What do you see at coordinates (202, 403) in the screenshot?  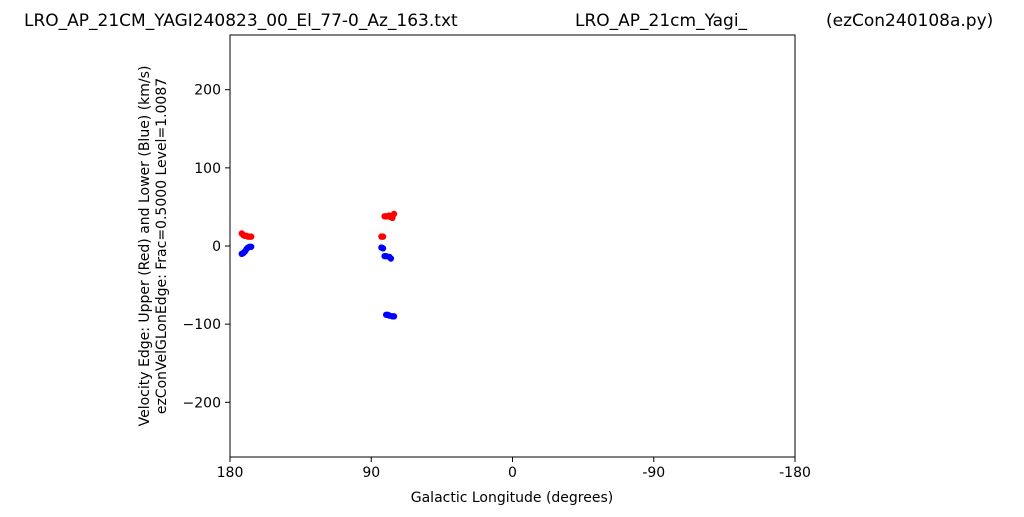 I see `y-tick-label: −200` at bounding box center [202, 403].